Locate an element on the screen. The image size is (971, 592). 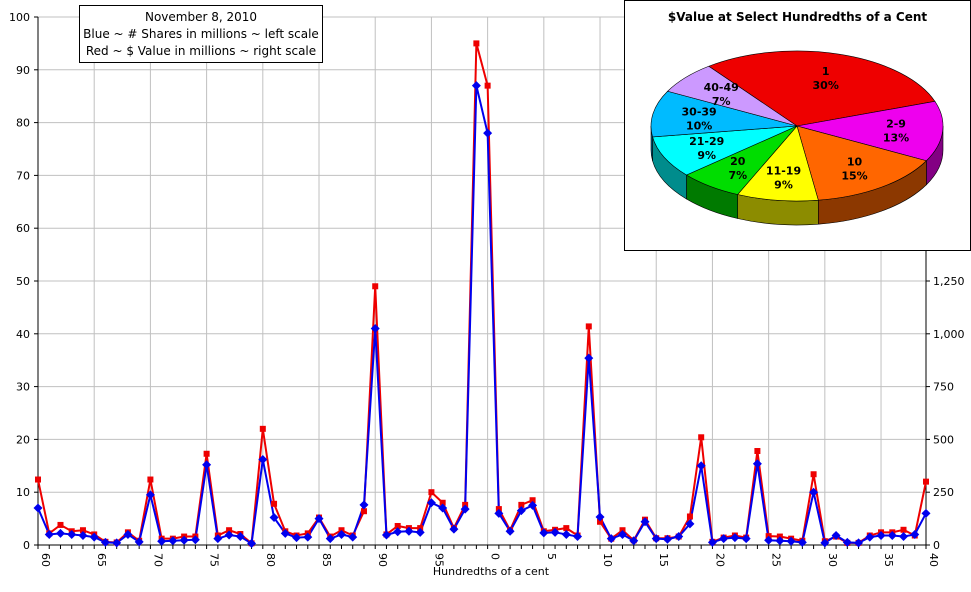
x-tick-label: 95 is located at coordinates (438, 560).